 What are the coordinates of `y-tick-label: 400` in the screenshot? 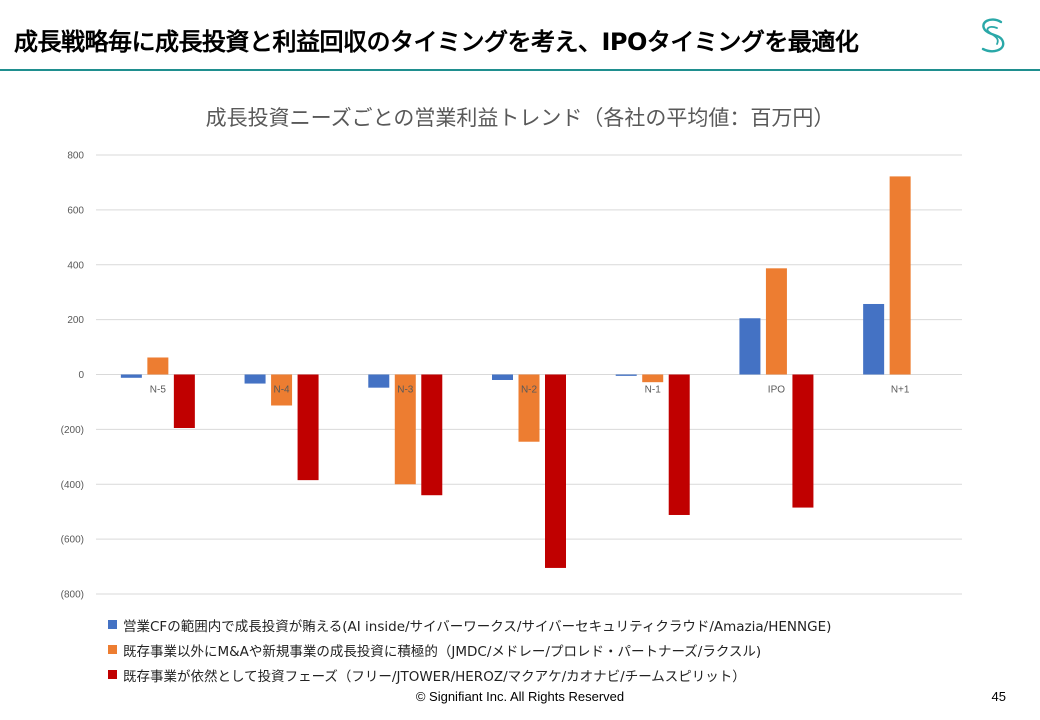 It's located at (75, 265).